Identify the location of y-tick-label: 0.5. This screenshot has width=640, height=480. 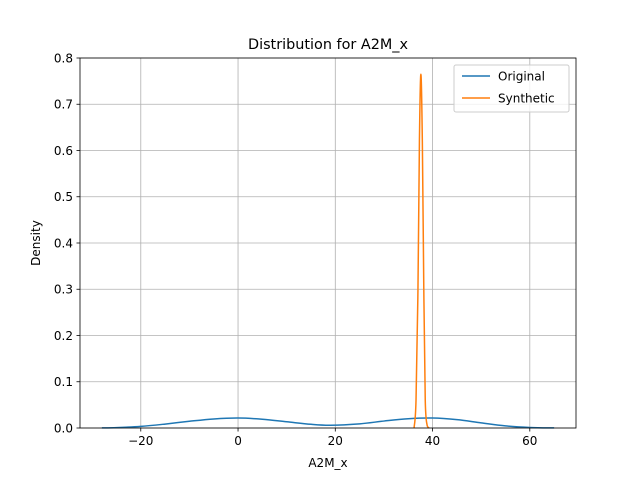
(63, 197).